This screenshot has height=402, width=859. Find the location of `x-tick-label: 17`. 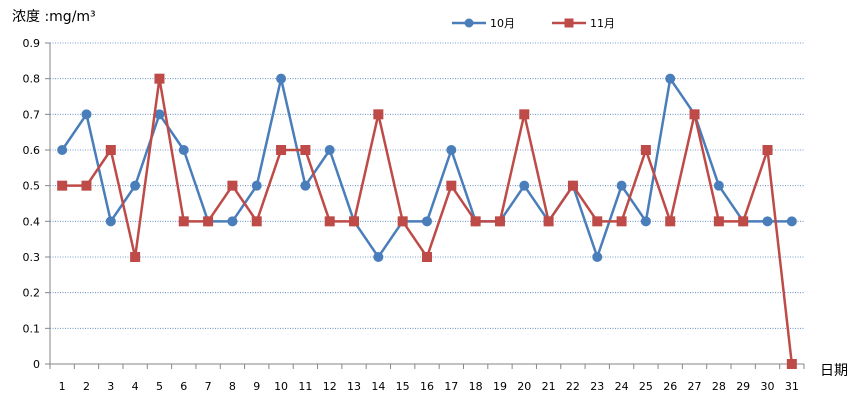

x-tick-label: 17 is located at coordinates (451, 386).